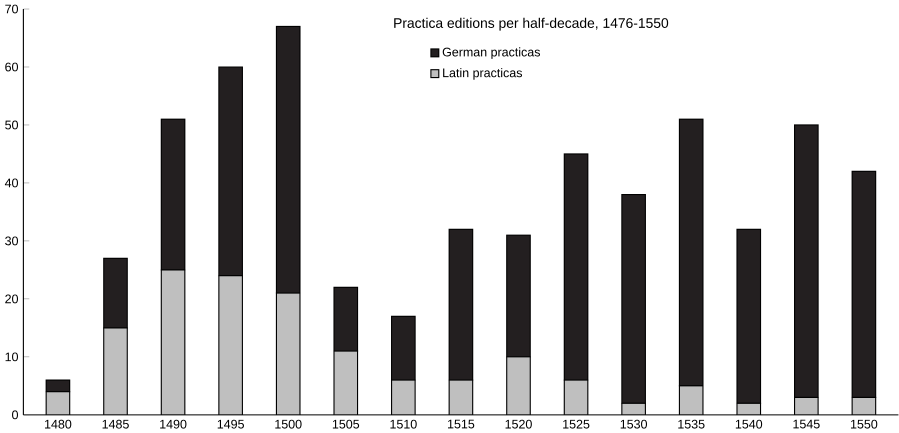 Image resolution: width=899 pixels, height=433 pixels. What do you see at coordinates (403, 424) in the screenshot?
I see `x-tick-label: 1510` at bounding box center [403, 424].